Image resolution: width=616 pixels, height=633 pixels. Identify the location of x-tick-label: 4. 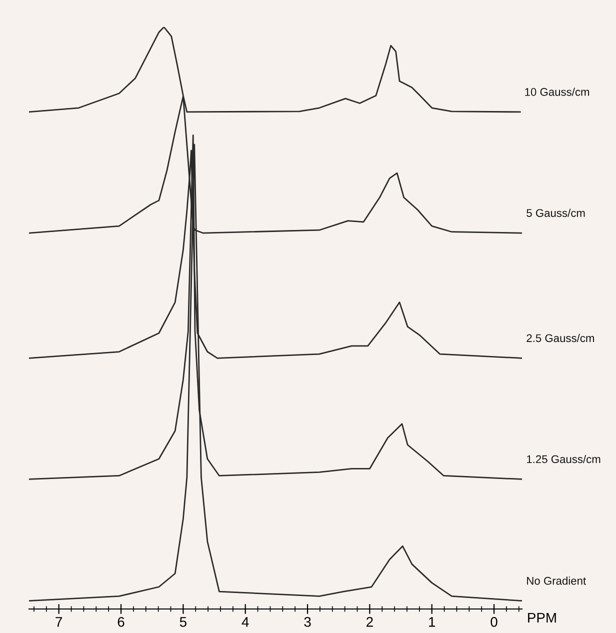
(245, 622).